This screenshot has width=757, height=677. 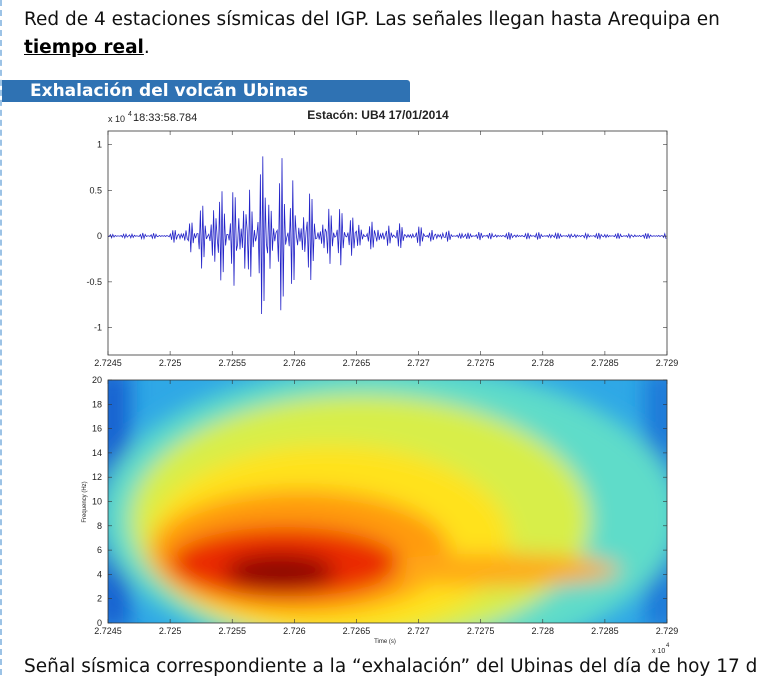 I want to click on x-axis-label: Time (s), so click(x=385, y=642).